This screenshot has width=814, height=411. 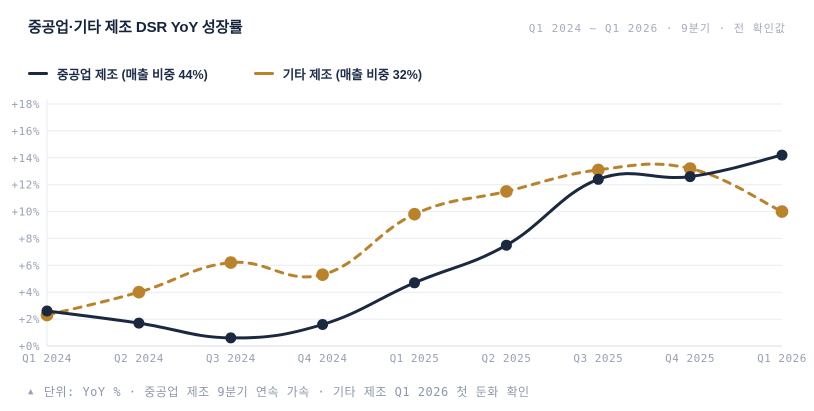 I want to click on x-axis-label: Q4 2025, so click(x=690, y=358).